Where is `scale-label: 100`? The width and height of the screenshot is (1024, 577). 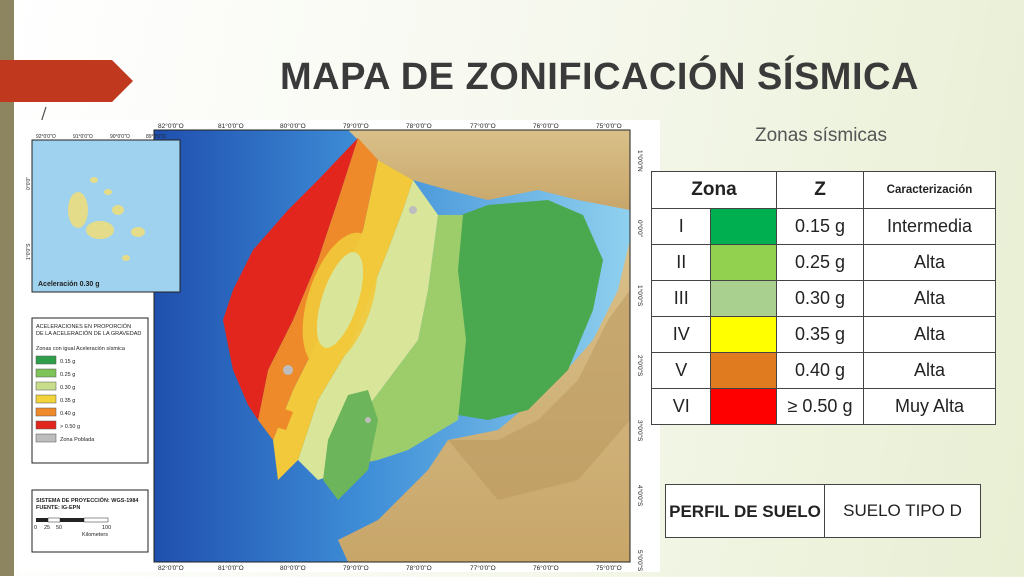
scale-label: 100 is located at coordinates (106, 528).